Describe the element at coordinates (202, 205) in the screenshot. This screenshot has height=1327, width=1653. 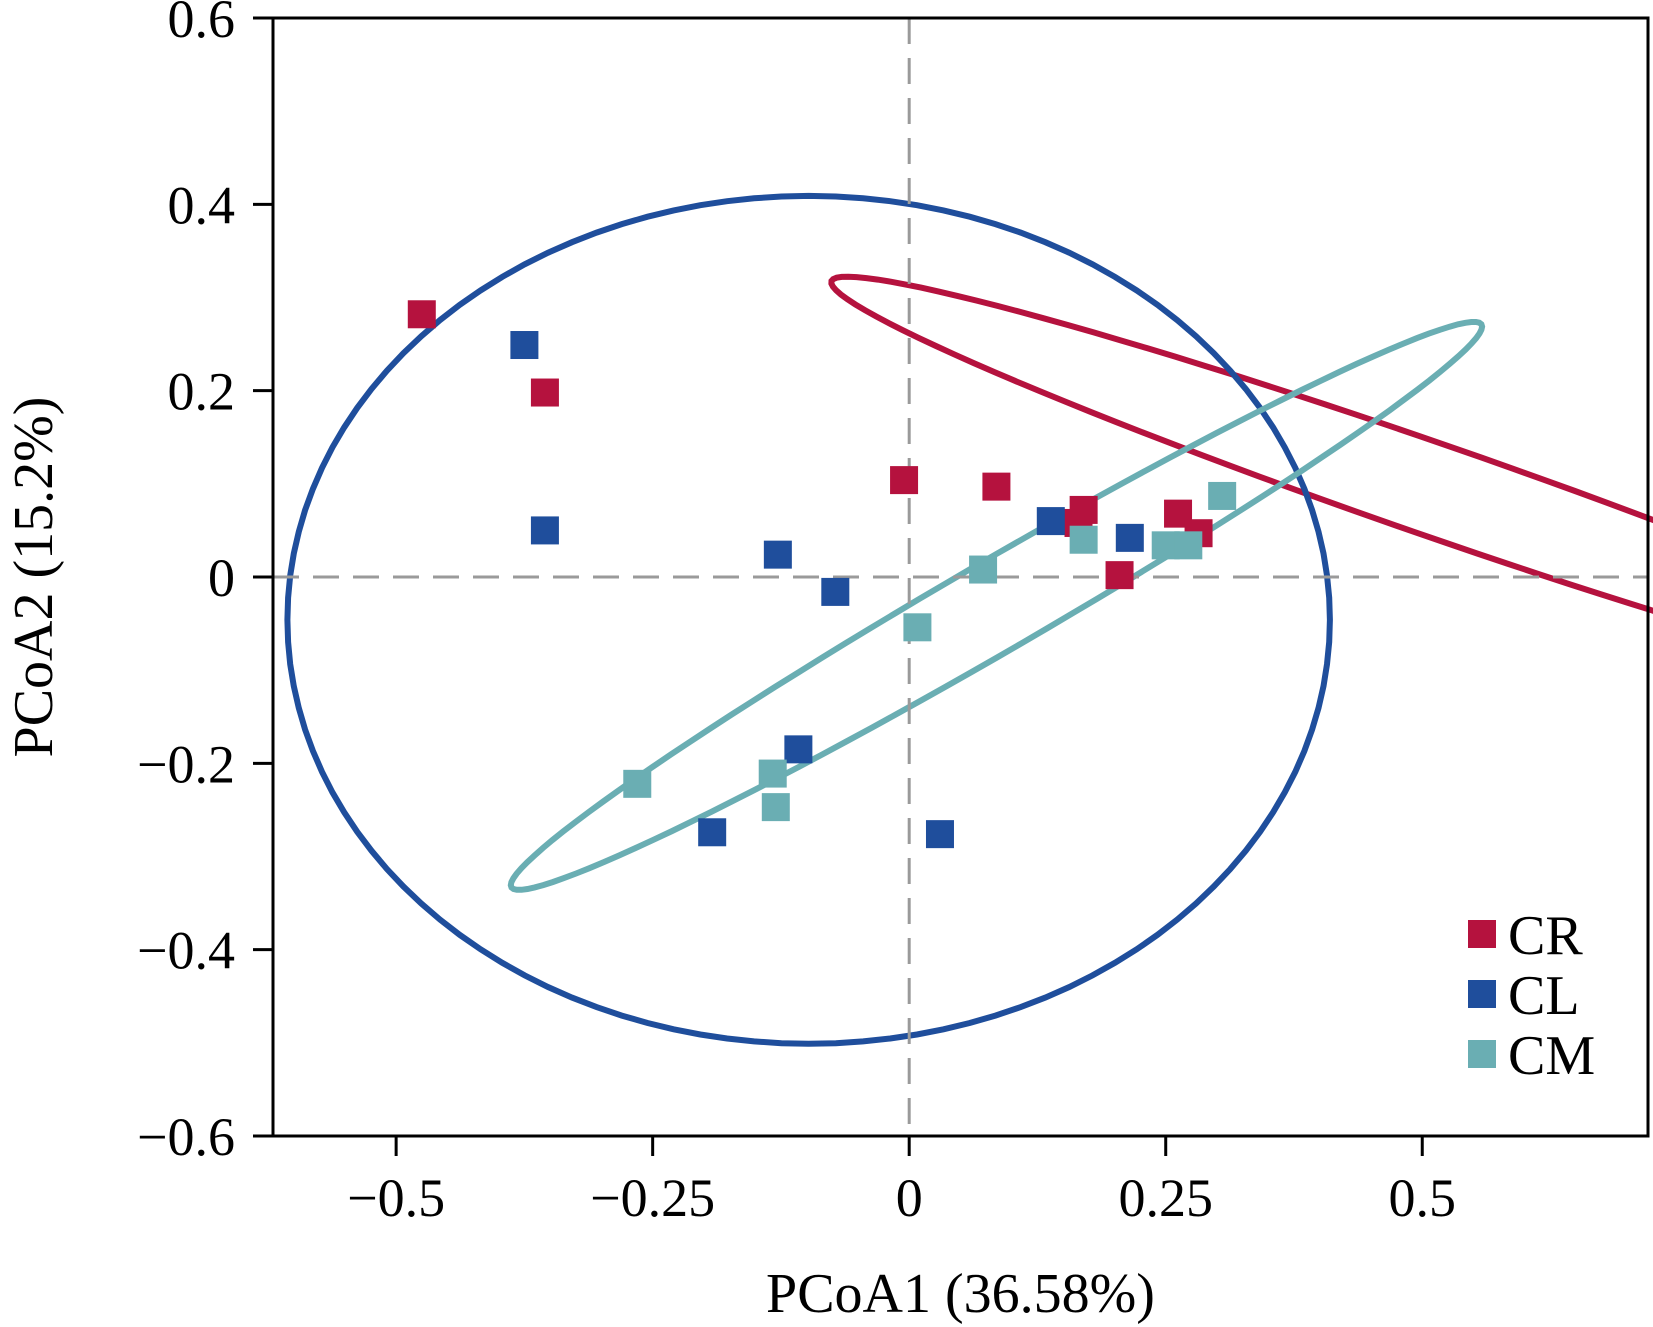
I see `y-tick-label: 0.4` at that location.